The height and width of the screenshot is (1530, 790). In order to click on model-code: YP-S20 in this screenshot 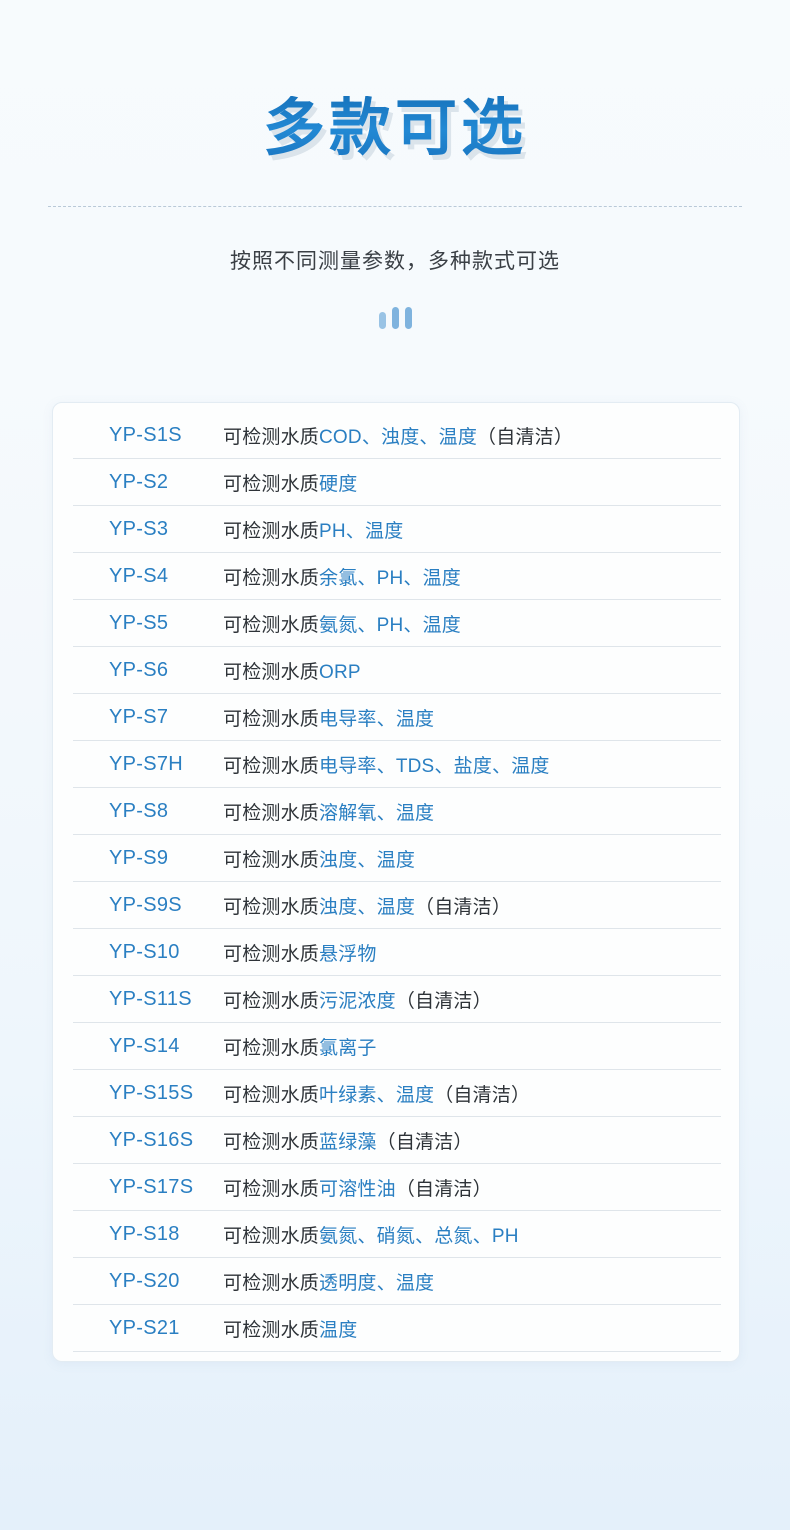, I will do `click(144, 1281)`.